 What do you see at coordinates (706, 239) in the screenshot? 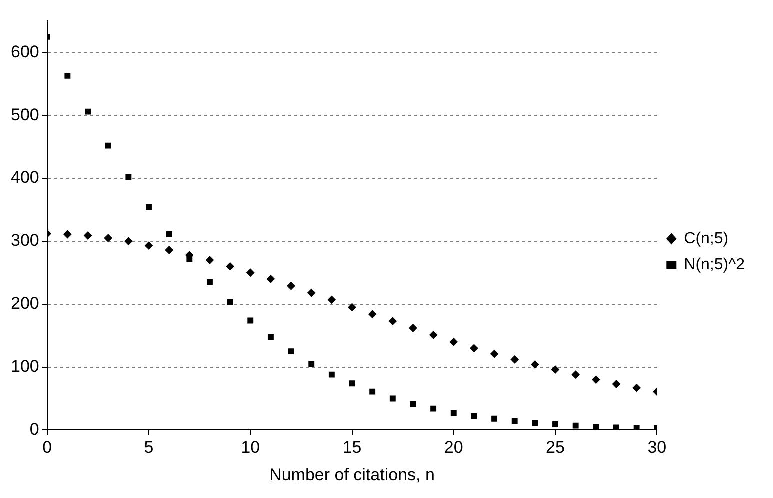
I see `legend-label: C(n;5)` at bounding box center [706, 239].